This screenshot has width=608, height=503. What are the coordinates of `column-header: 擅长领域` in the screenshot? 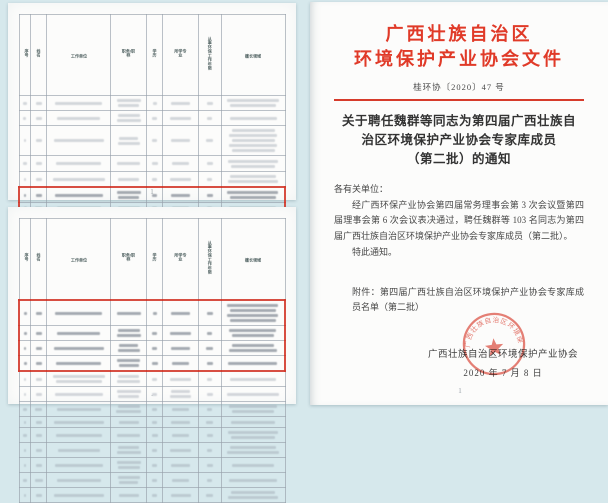 It's located at (253, 259).